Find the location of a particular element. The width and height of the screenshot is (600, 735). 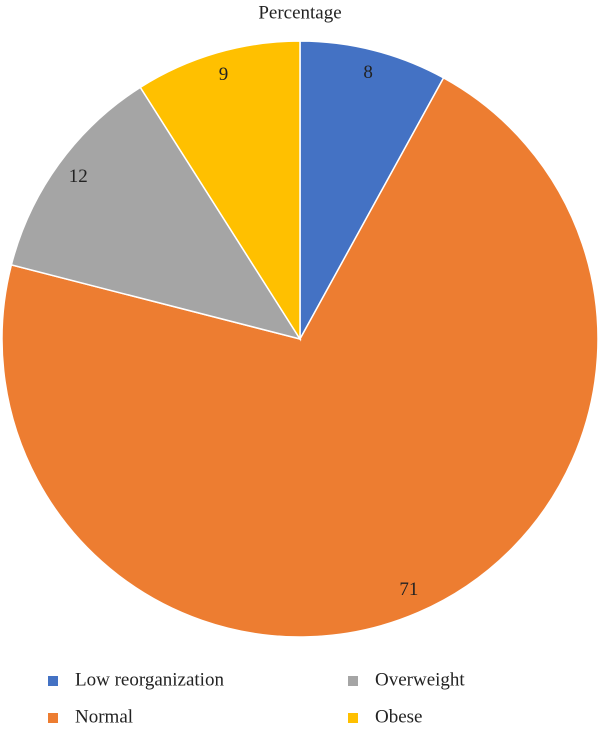

legend-label: Overweight is located at coordinates (420, 679).